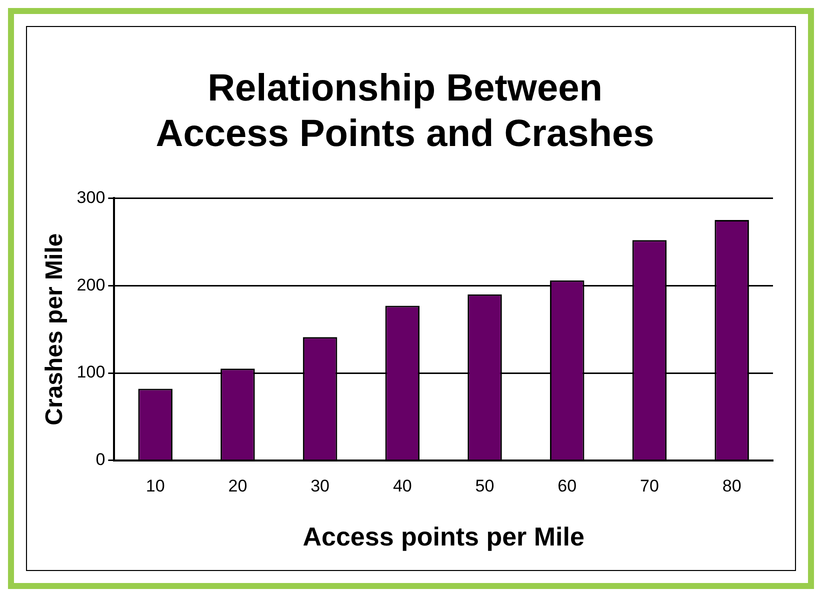 This screenshot has height=601, width=826. I want to click on y-tick-label: 300, so click(91, 197).